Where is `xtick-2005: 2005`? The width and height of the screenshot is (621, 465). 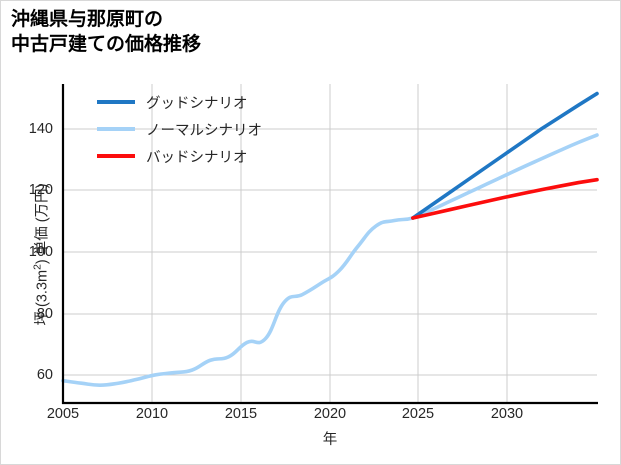 xtick-2005: 2005 is located at coordinates (63, 414).